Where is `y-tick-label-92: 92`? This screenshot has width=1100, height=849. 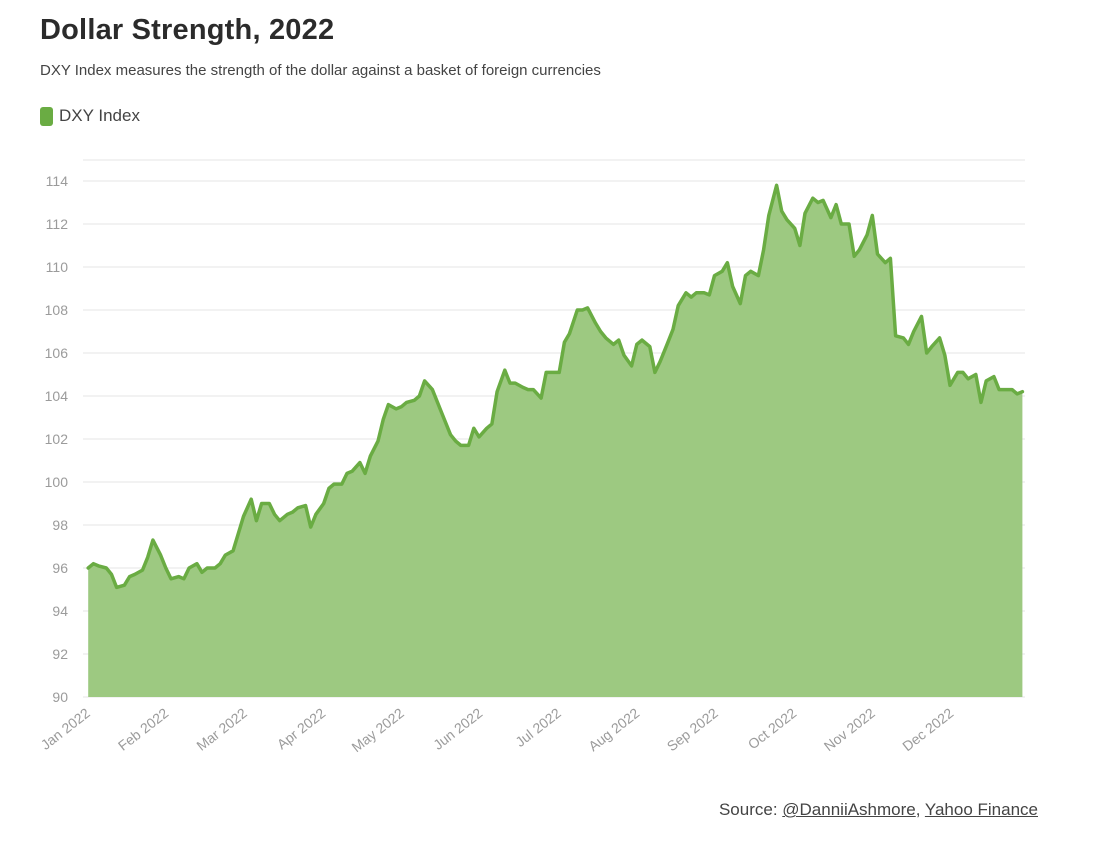
y-tick-label-92: 92 is located at coordinates (60, 654).